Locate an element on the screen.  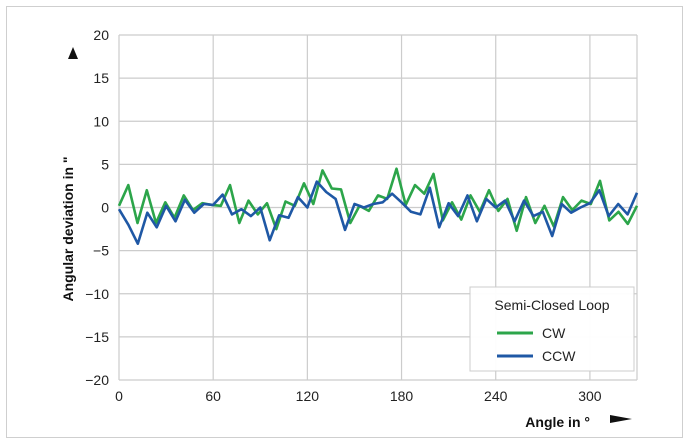
y-tick-label: 15 is located at coordinates (101, 78).